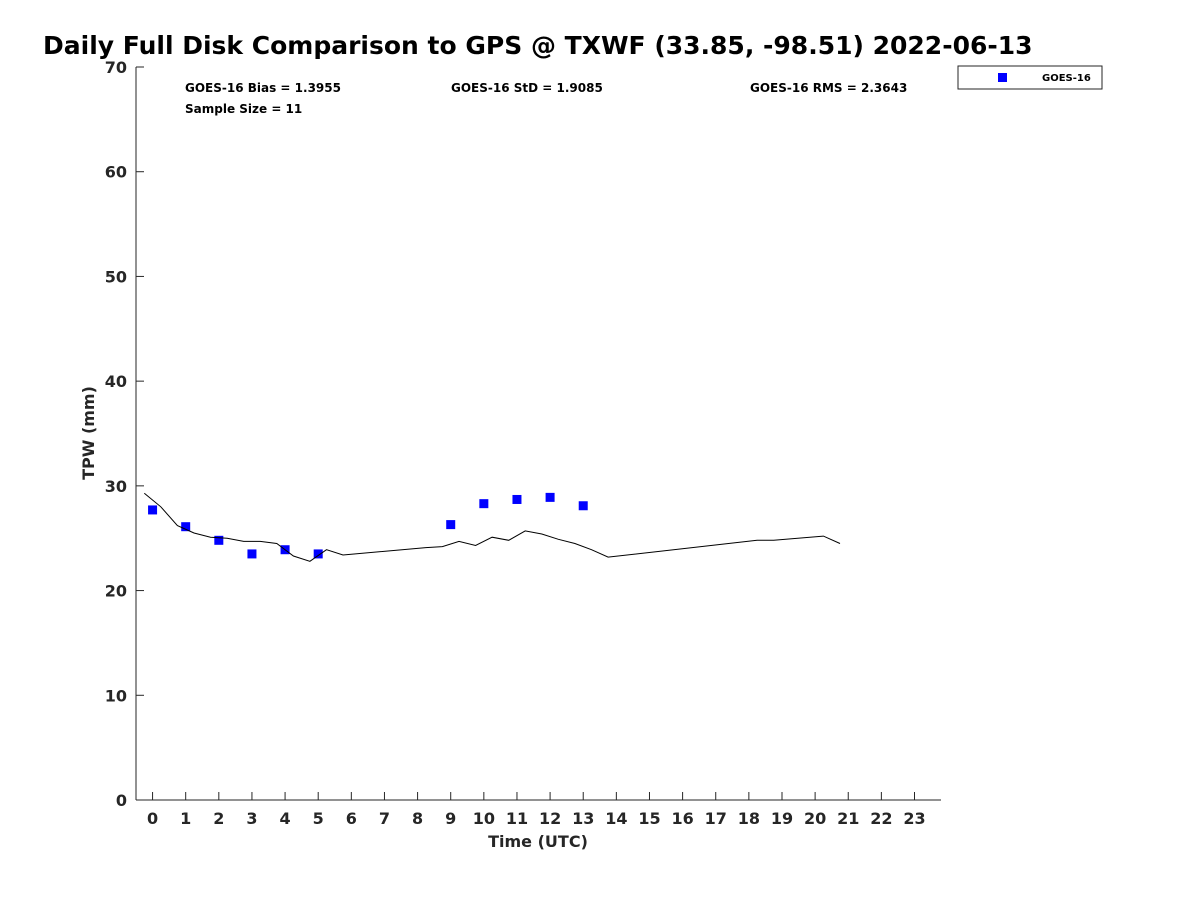 This screenshot has height=900, width=1200. I want to click on y-tick-label: 10, so click(116, 695).